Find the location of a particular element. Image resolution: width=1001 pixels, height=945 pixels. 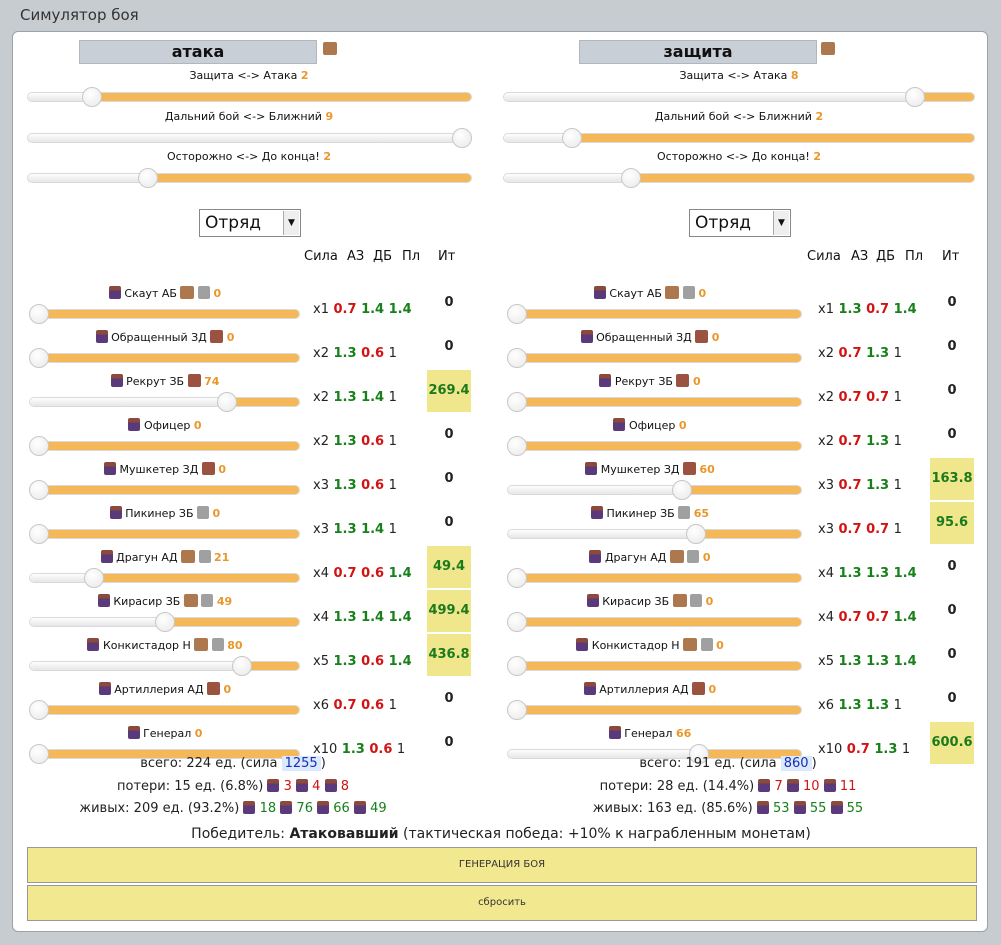

generate-battle-button: ГЕНЕРАЦИЯ БОЯ is located at coordinates (502, 865).